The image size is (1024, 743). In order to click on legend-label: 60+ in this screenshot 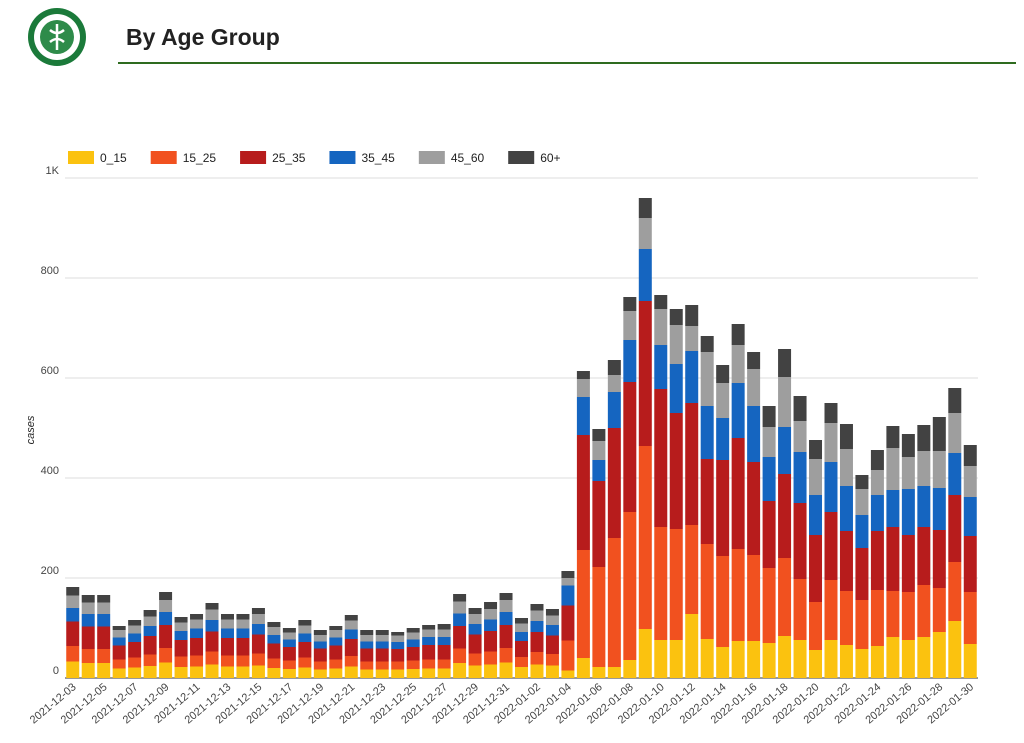, I will do `click(550, 158)`.